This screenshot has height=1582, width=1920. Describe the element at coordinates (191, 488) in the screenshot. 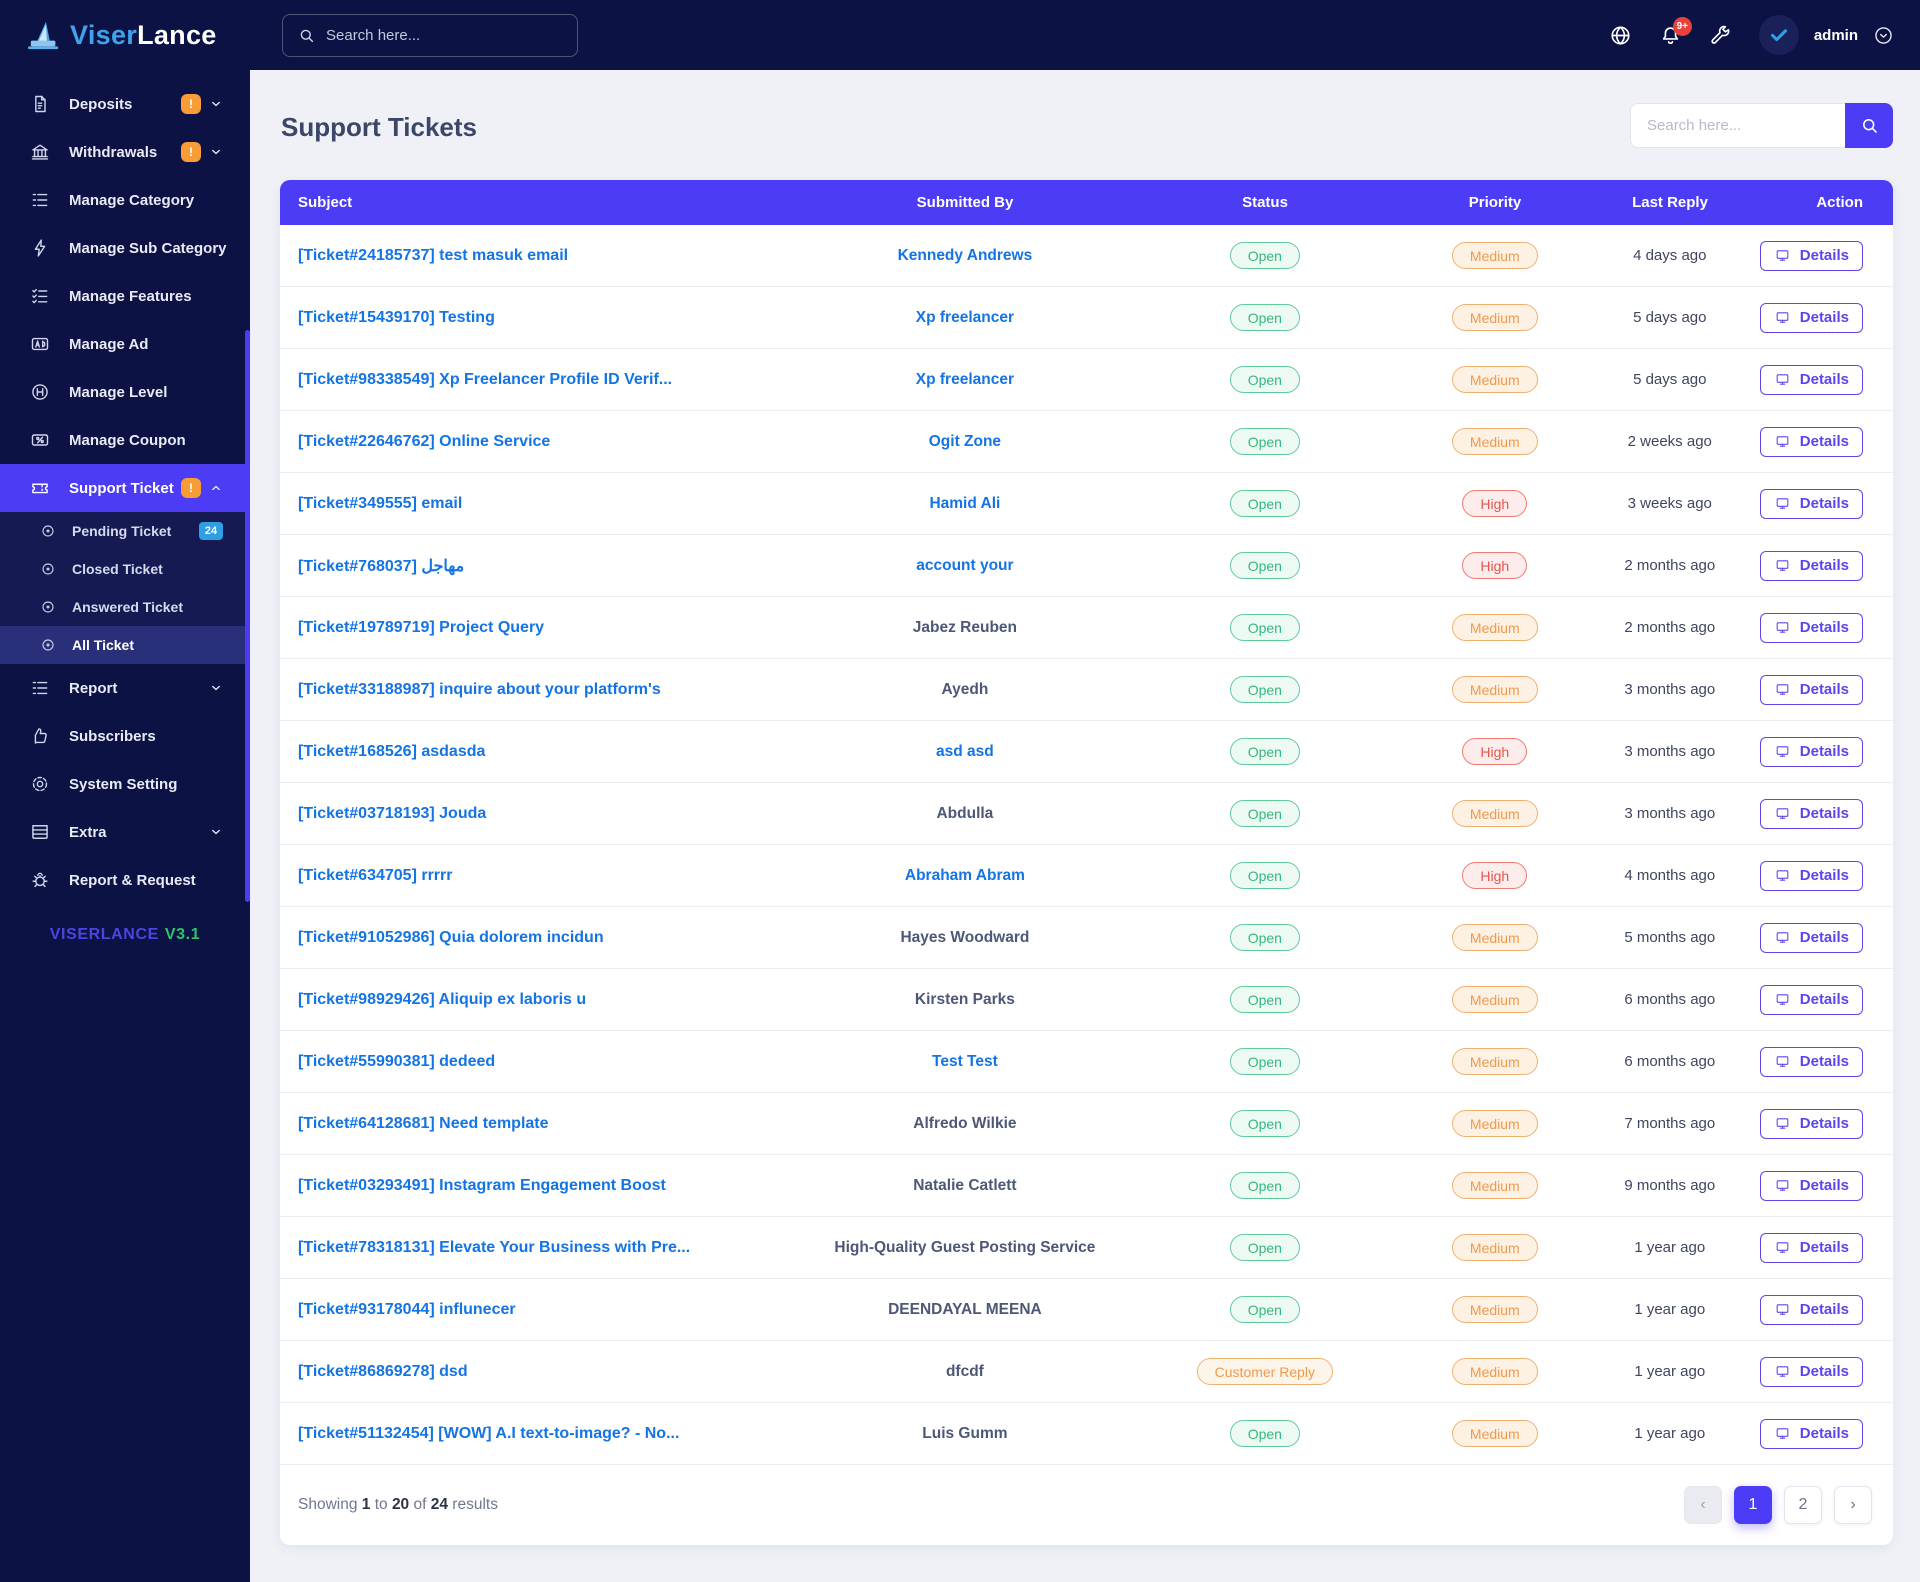

I see `sidebar-badge: !` at that location.